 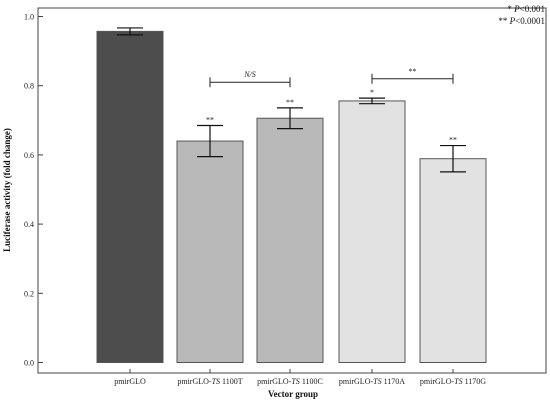 What do you see at coordinates (29, 86) in the screenshot?
I see `y-tick-label: 0.8` at bounding box center [29, 86].